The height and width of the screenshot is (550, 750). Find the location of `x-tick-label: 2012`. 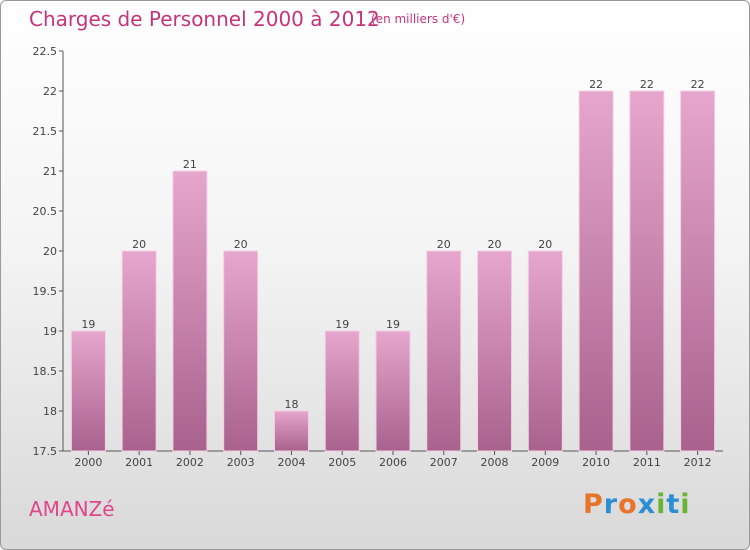

x-tick-label: 2012 is located at coordinates (698, 462).